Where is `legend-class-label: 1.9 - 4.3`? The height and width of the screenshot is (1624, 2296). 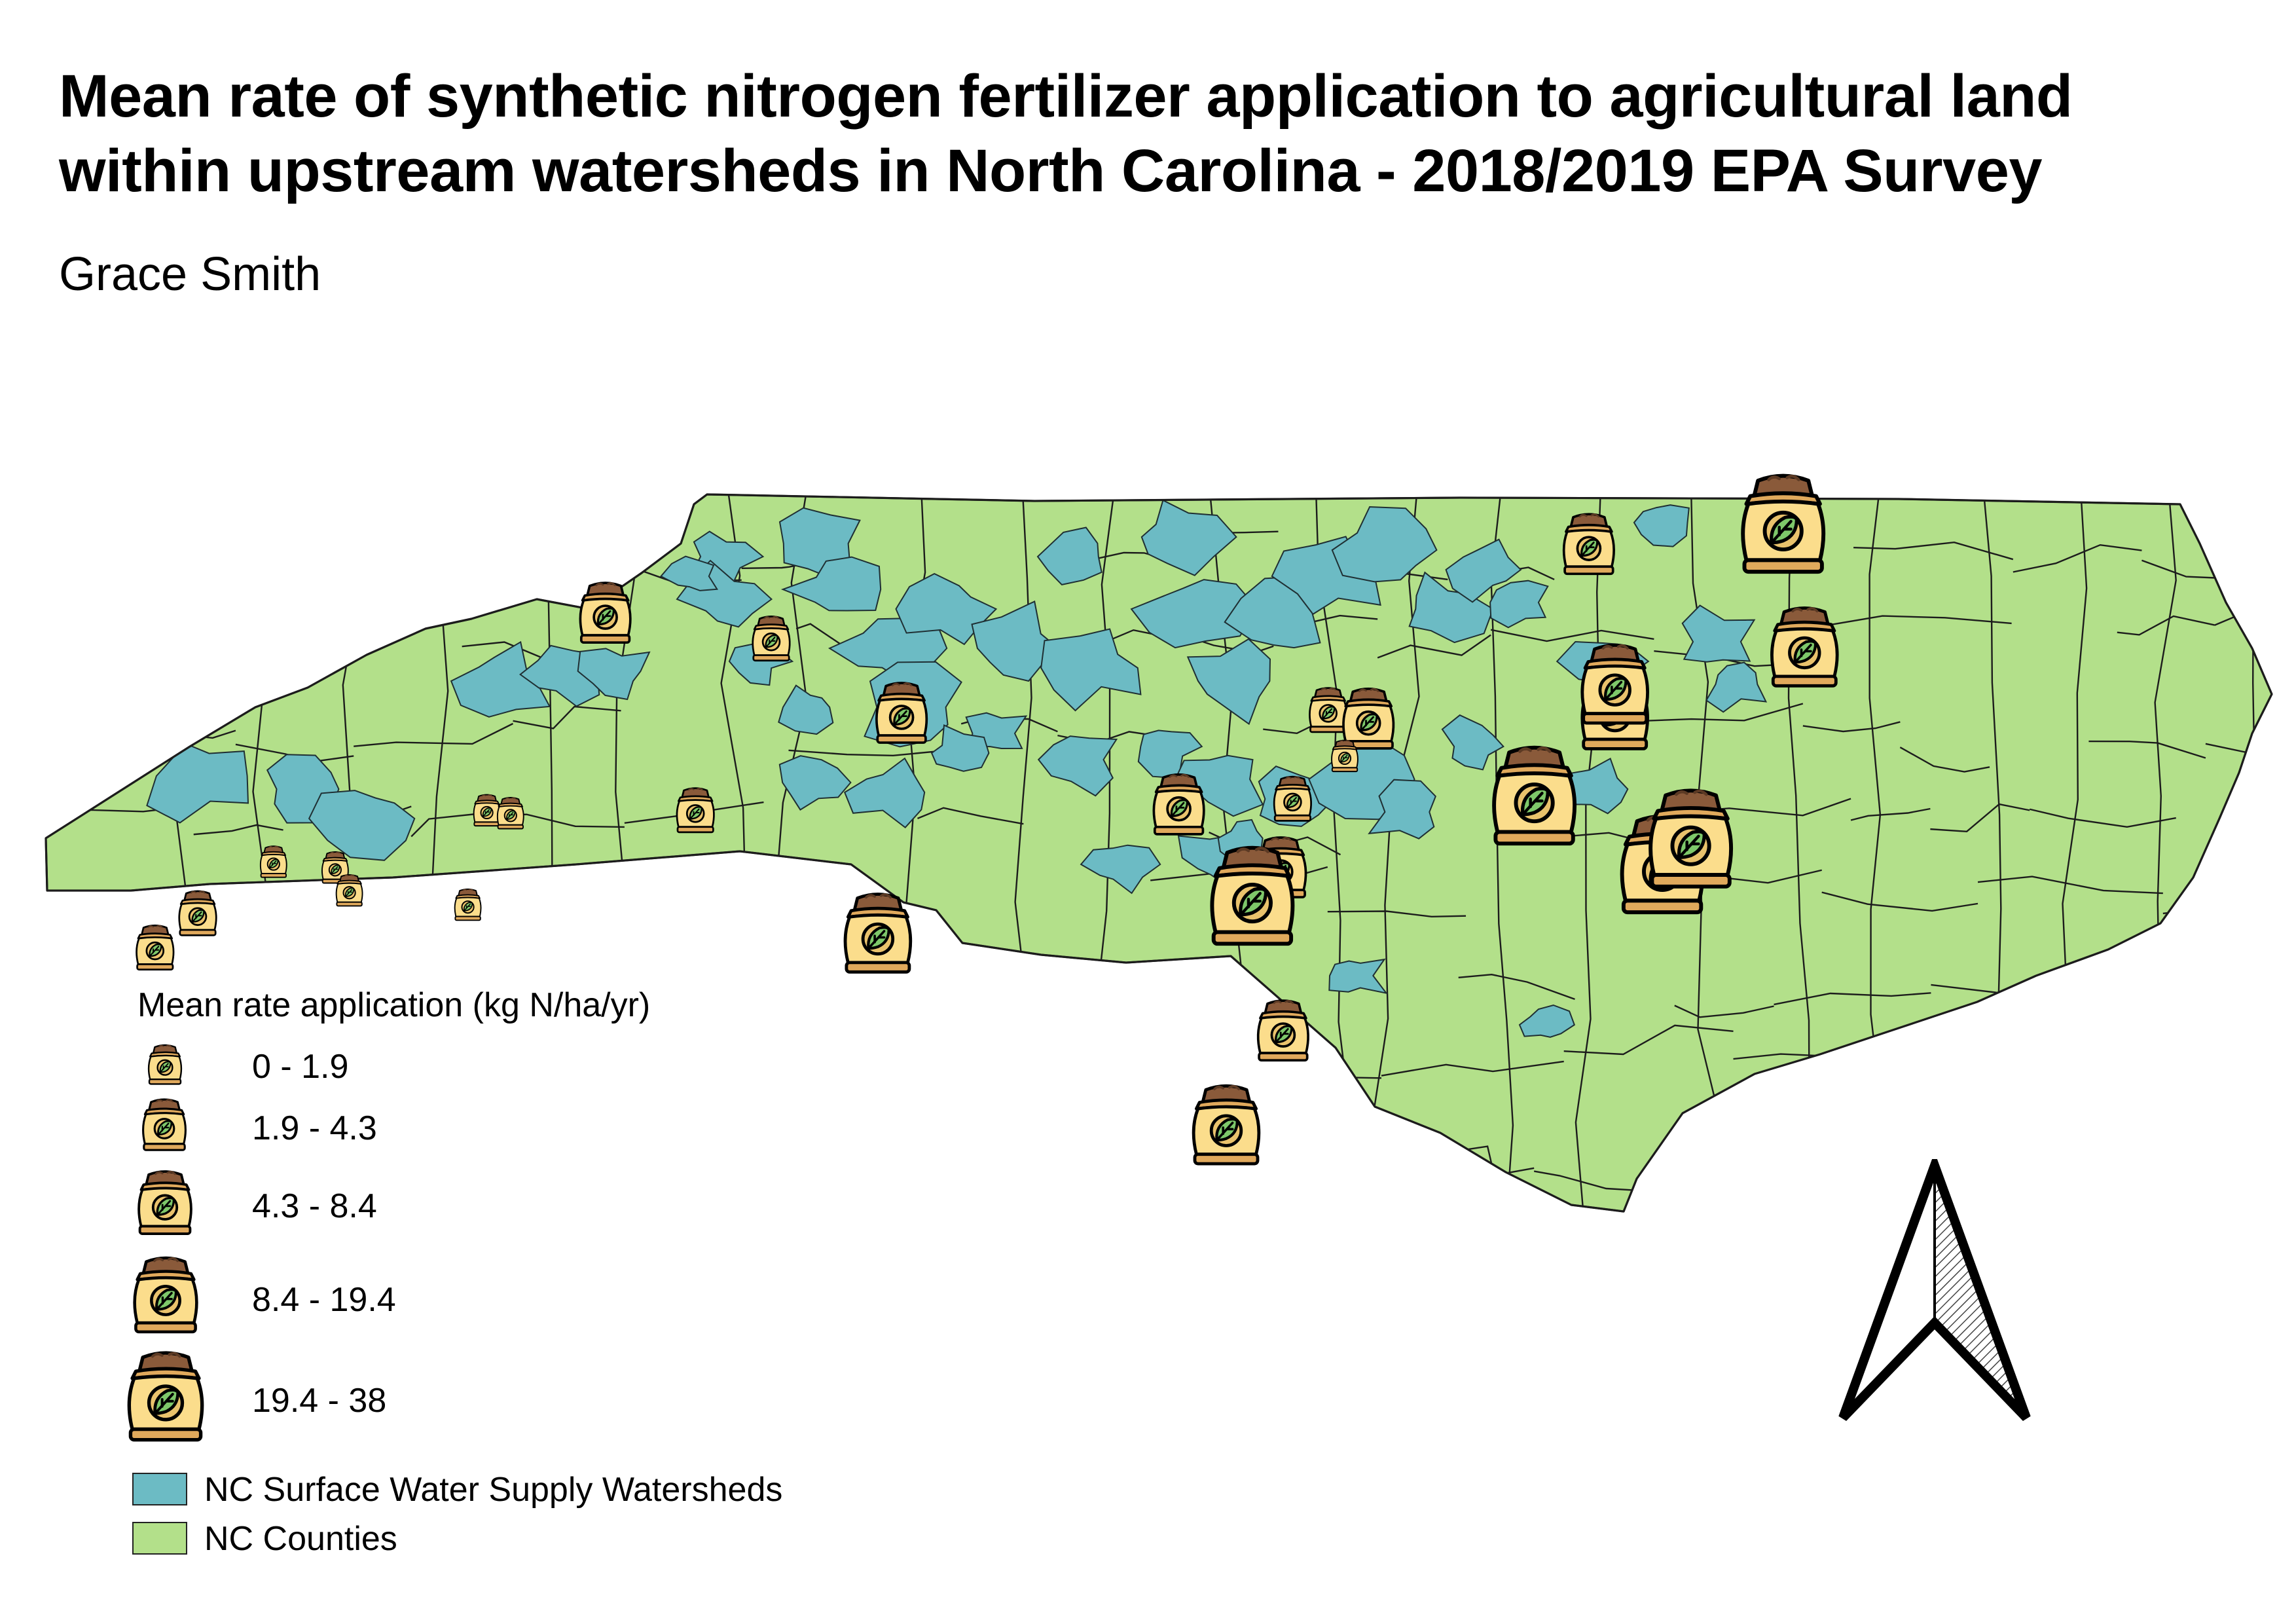 legend-class-label: 1.9 - 4.3 is located at coordinates (314, 1128).